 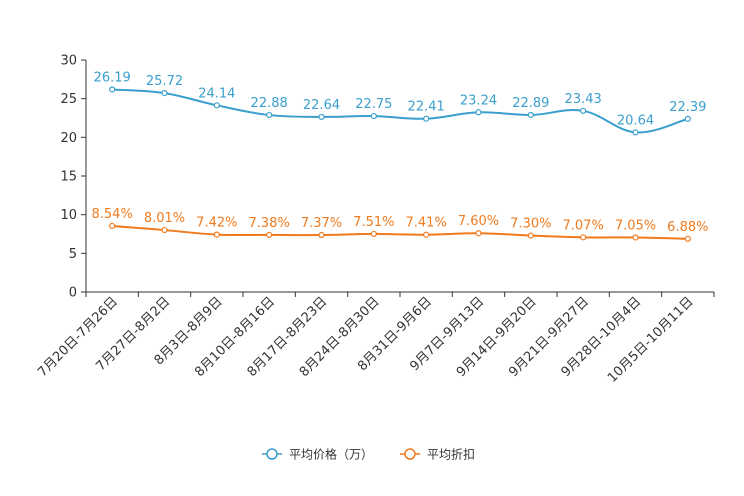 I want to click on legend-label: 平均价格（万）, so click(x=331, y=454).